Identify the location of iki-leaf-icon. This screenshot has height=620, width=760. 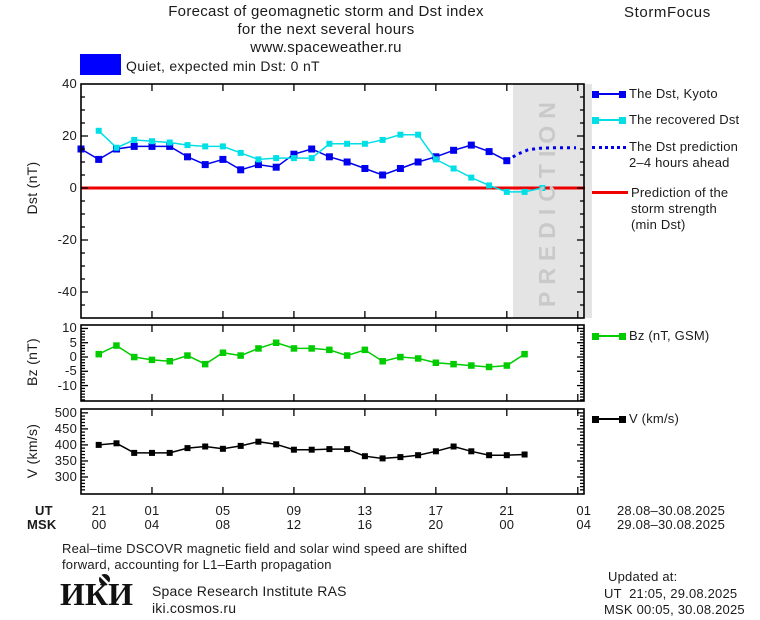
(105, 579).